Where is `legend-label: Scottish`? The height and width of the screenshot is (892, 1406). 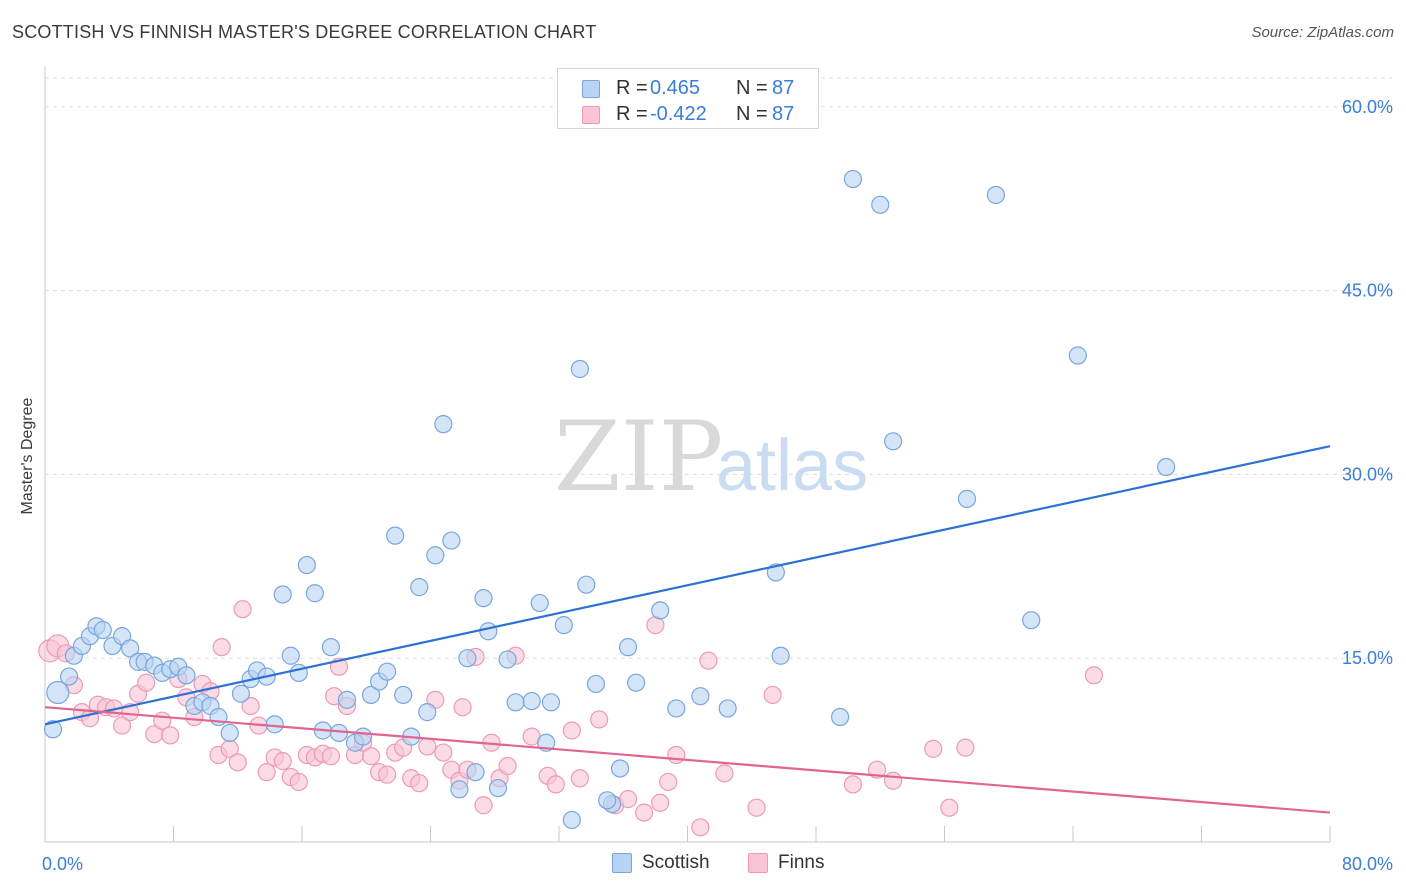 legend-label: Scottish is located at coordinates (676, 862).